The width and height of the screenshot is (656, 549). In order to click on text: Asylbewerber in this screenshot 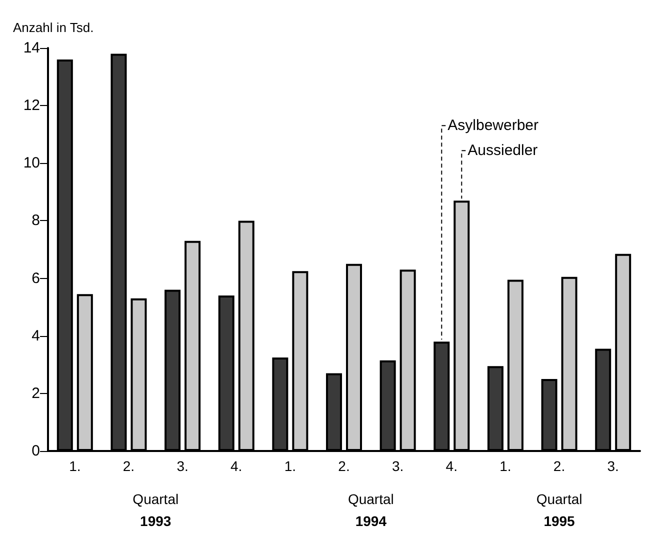, I will do `click(493, 125)`.